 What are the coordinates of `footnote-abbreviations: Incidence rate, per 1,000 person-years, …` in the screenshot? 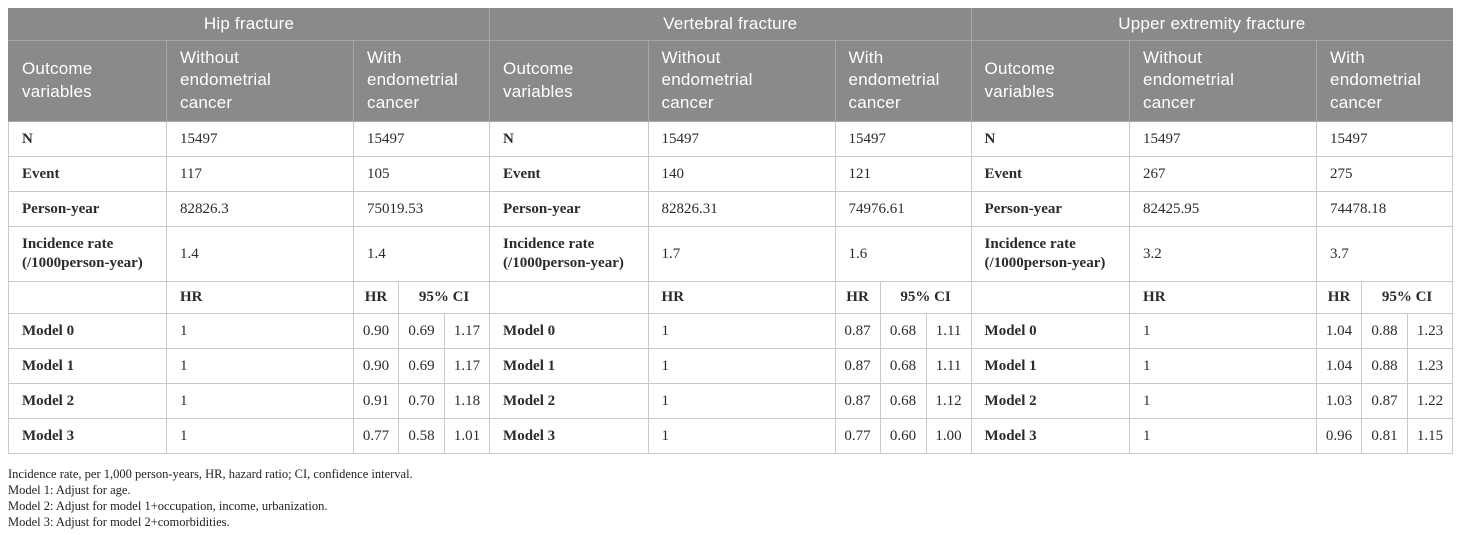 It's located at (210, 474).